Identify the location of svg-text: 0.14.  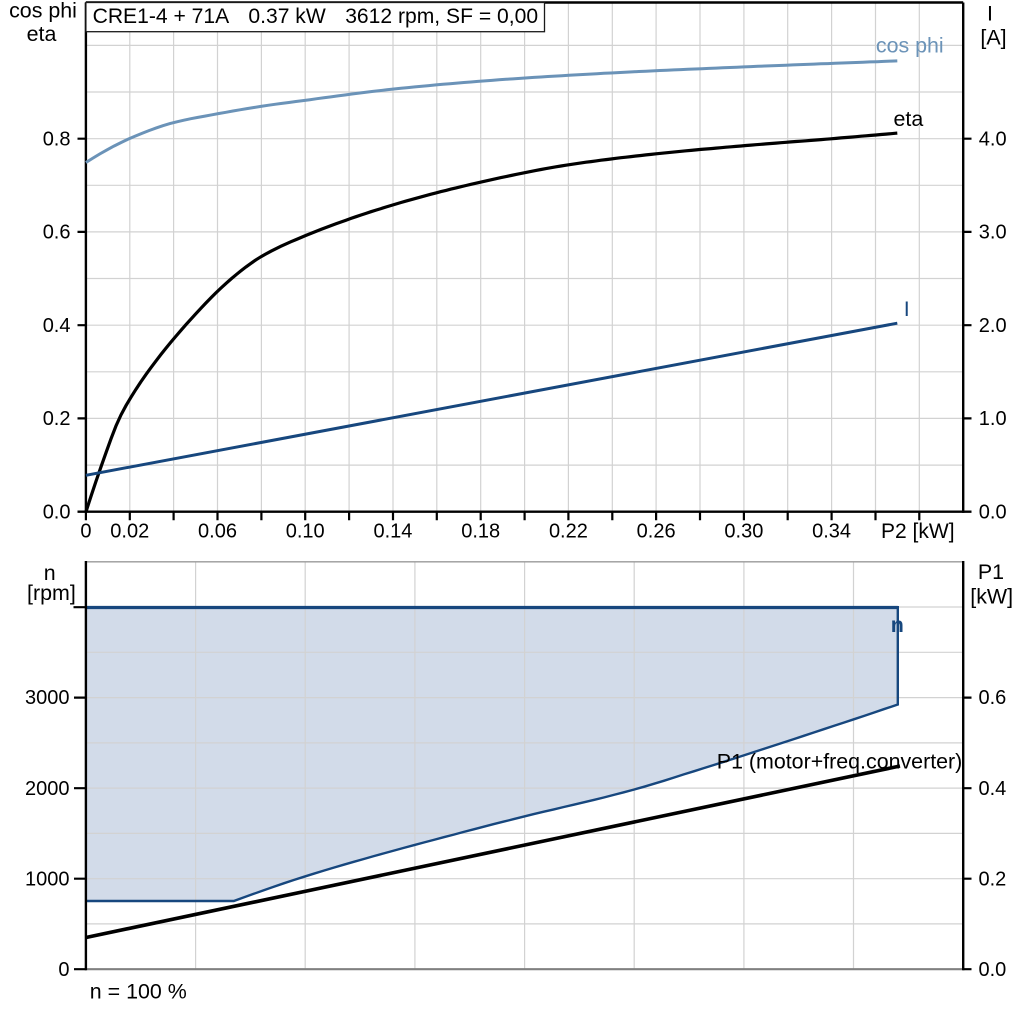
(392, 532).